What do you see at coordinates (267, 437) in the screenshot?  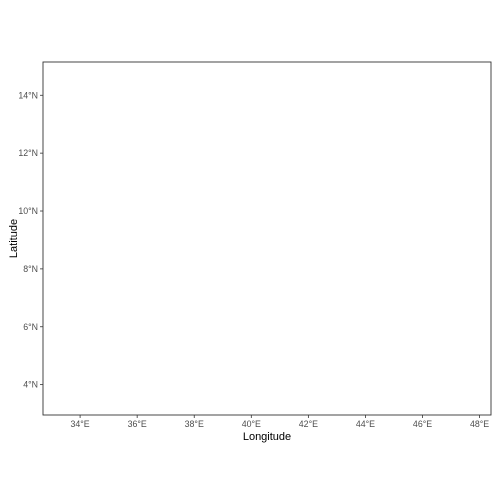 I see `x-axis-title: Longitude` at bounding box center [267, 437].